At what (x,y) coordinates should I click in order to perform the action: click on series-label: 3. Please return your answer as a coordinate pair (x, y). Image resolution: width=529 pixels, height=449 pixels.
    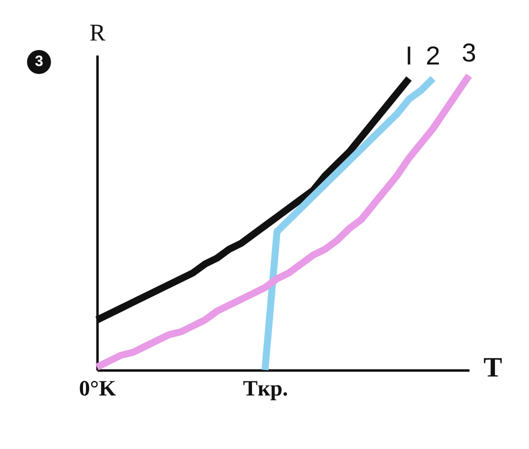
    Looking at the image, I should click on (469, 53).